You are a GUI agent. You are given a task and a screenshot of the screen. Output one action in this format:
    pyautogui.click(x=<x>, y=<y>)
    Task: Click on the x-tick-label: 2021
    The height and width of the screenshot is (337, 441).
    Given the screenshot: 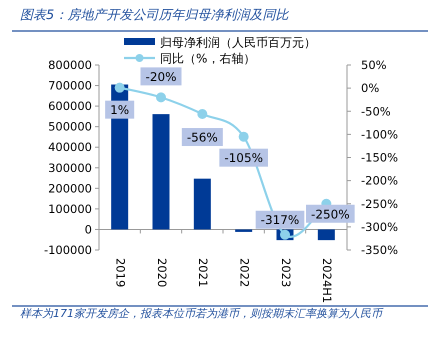 What is the action you would take?
    pyautogui.click(x=203, y=273)
    